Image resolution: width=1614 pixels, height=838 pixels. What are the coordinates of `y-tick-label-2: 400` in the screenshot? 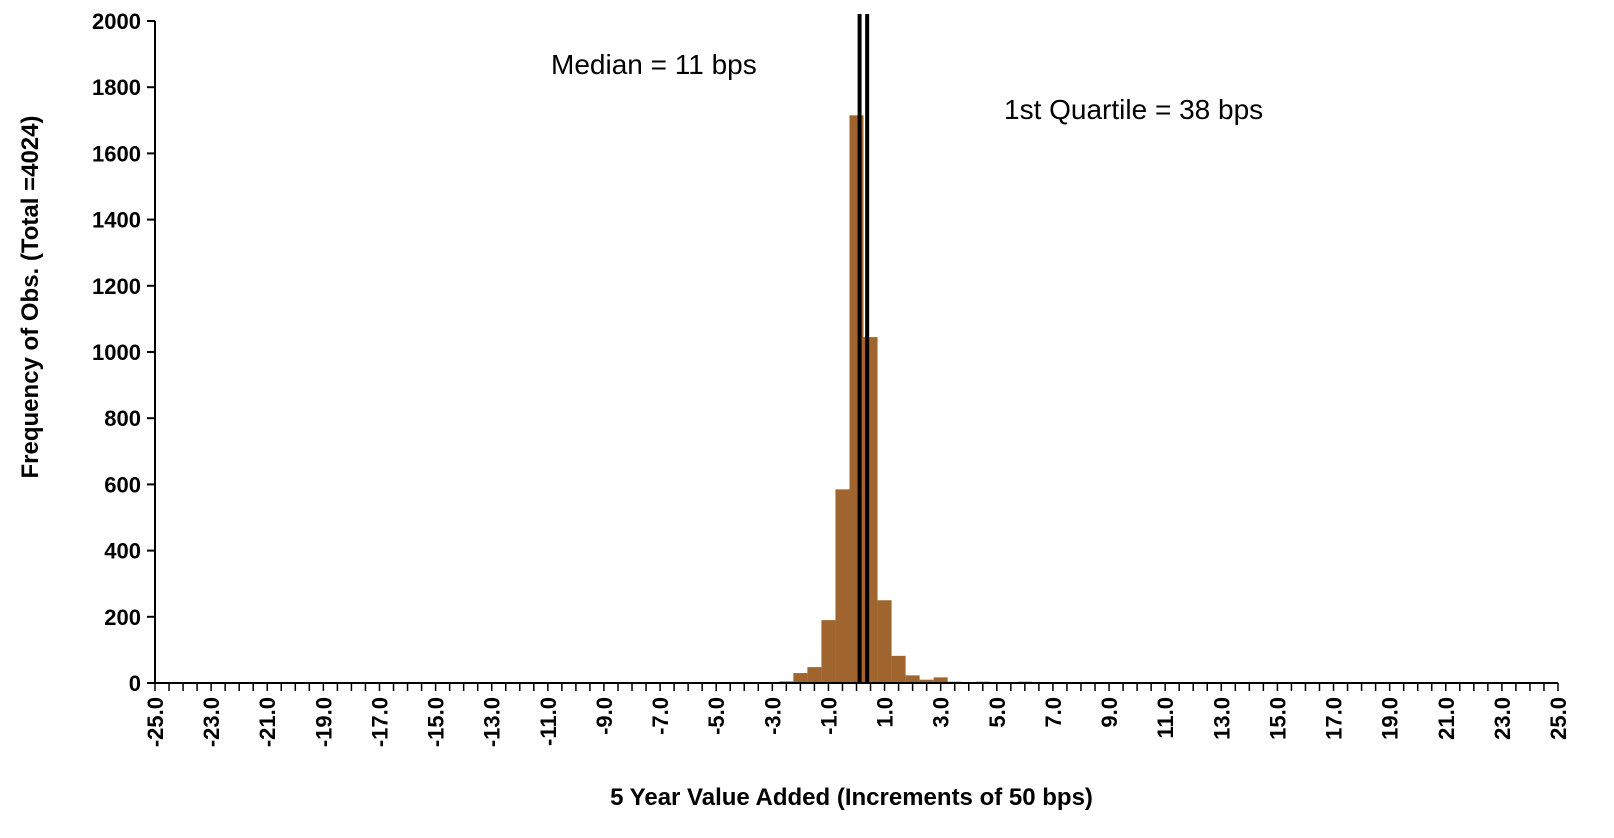 It's located at (122, 551).